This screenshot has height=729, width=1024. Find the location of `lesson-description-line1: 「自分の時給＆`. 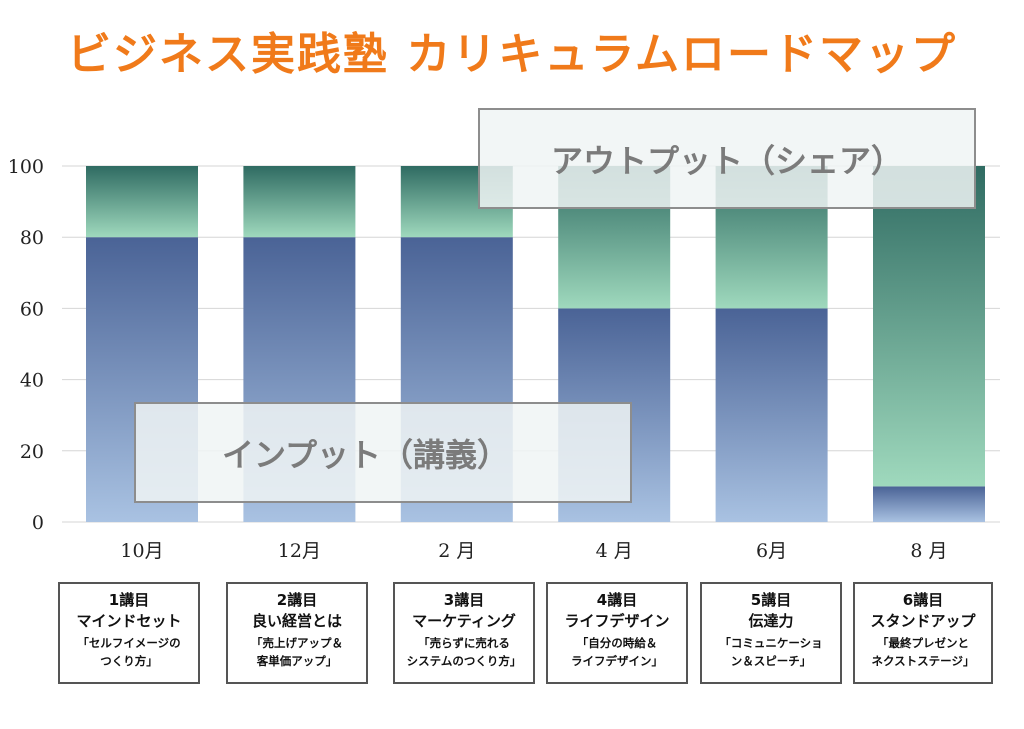

lesson-description-line1: 「自分の時給＆ is located at coordinates (617, 643).